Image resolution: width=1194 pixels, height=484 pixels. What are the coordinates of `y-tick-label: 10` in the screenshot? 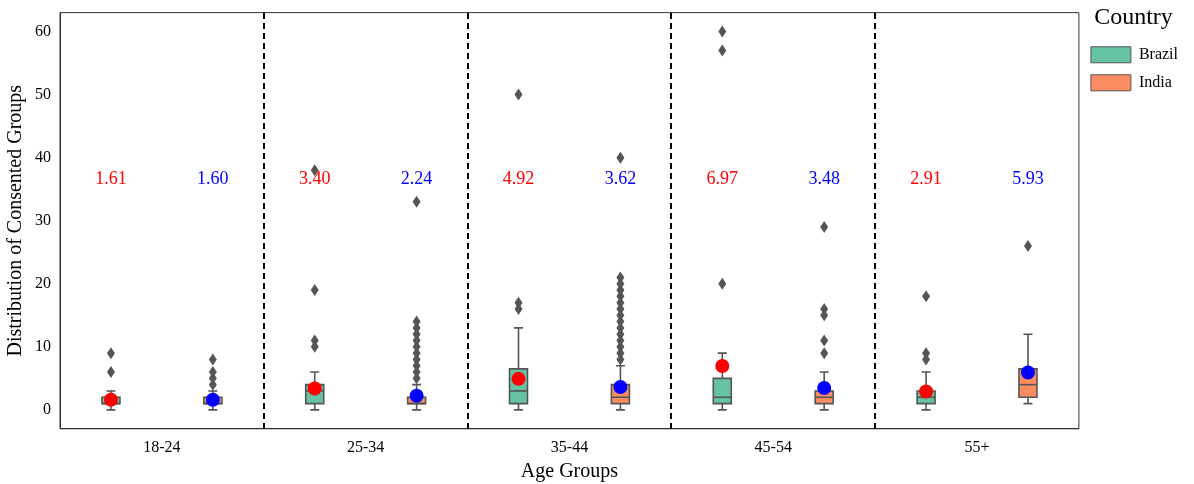 It's located at (43, 346).